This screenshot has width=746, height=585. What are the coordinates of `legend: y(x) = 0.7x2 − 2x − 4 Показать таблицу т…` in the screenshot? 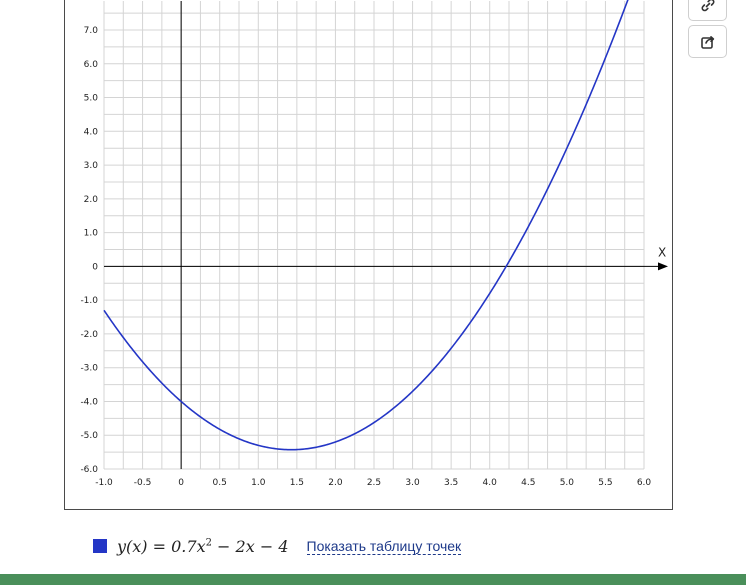 It's located at (277, 546).